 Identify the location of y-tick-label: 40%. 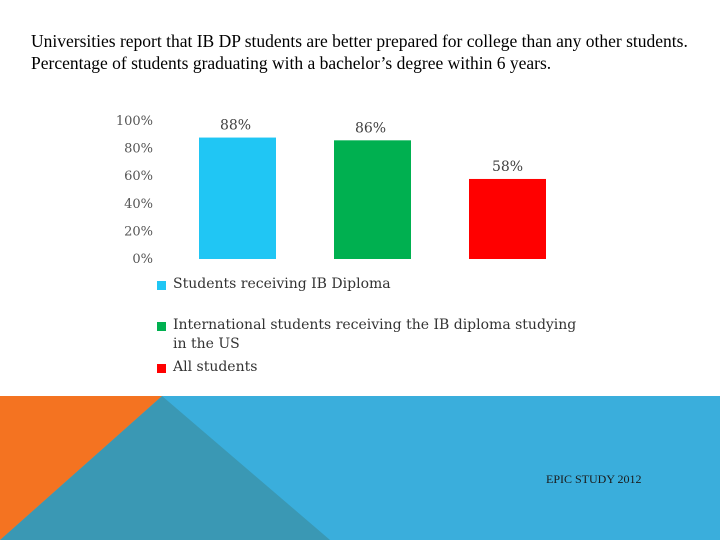
(138, 204).